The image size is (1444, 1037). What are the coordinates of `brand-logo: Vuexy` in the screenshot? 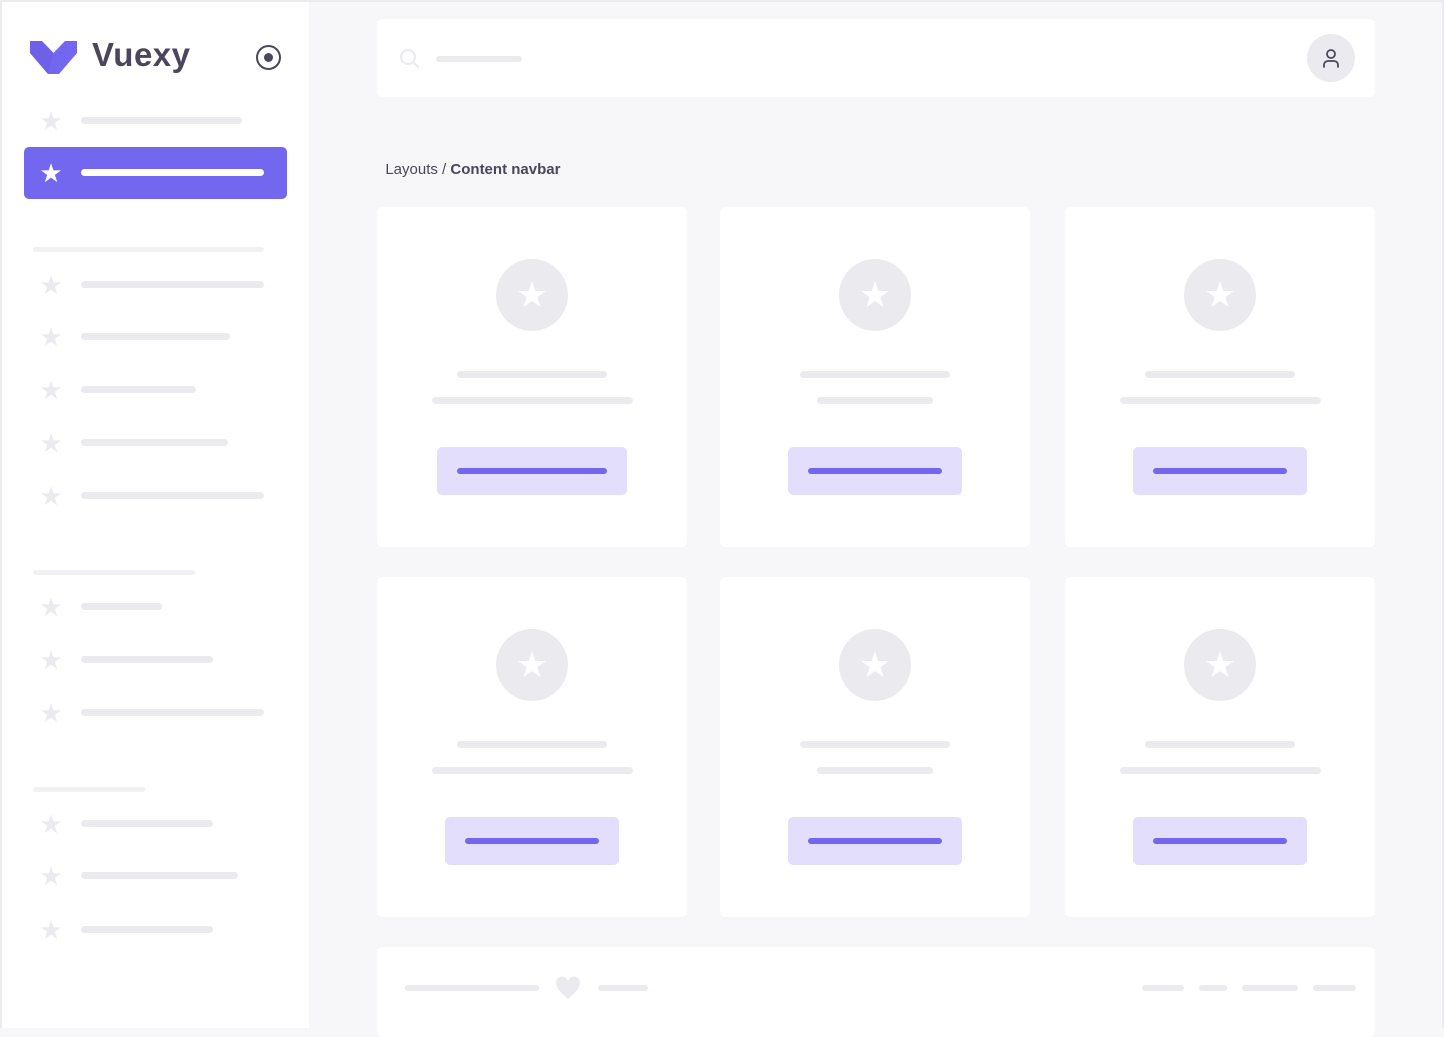 It's located at (110, 57).